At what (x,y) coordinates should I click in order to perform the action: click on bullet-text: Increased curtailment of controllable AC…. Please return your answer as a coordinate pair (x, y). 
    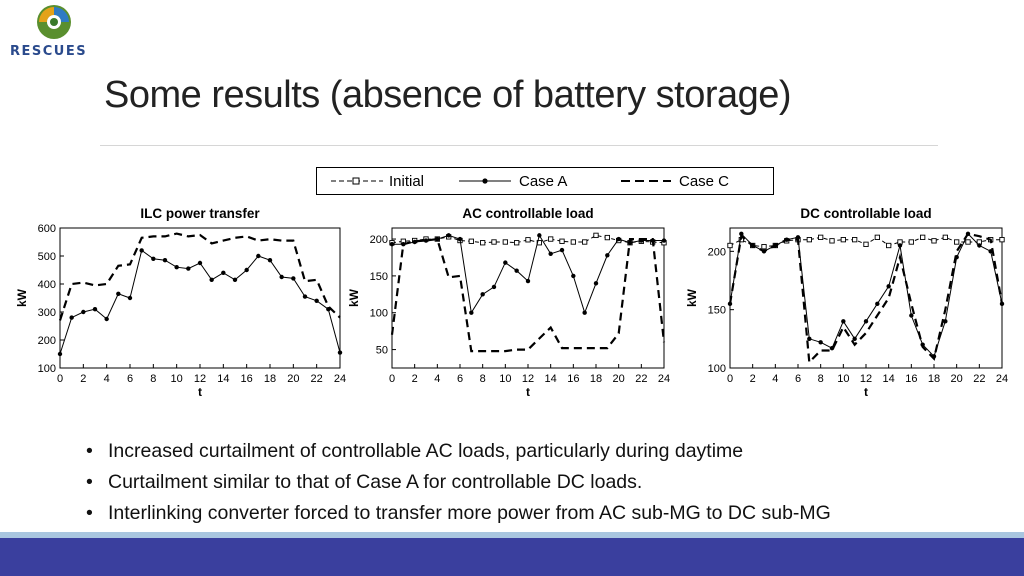
    Looking at the image, I should click on (426, 451).